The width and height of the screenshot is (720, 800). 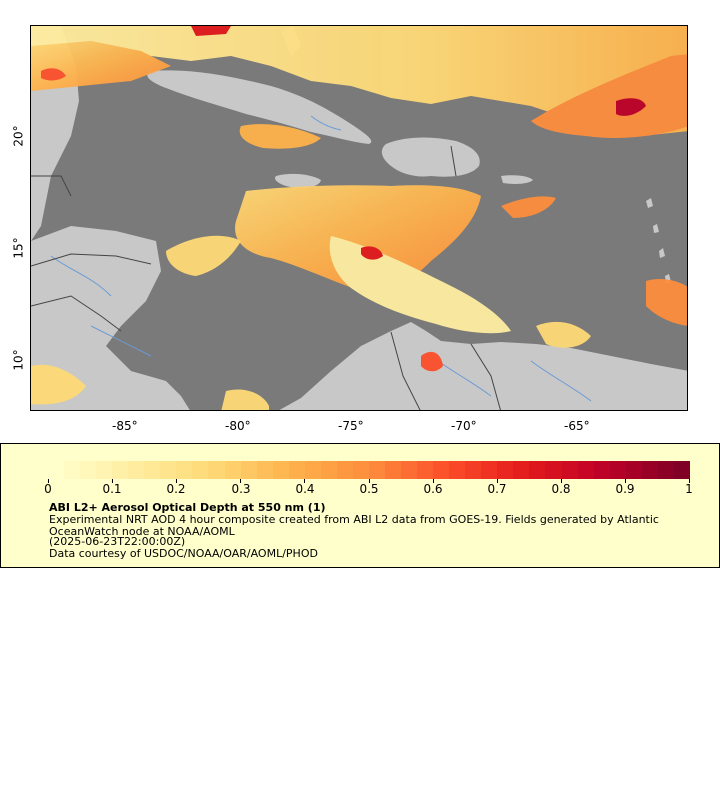 I want to click on aod-plume-north, so click(x=359, y=81).